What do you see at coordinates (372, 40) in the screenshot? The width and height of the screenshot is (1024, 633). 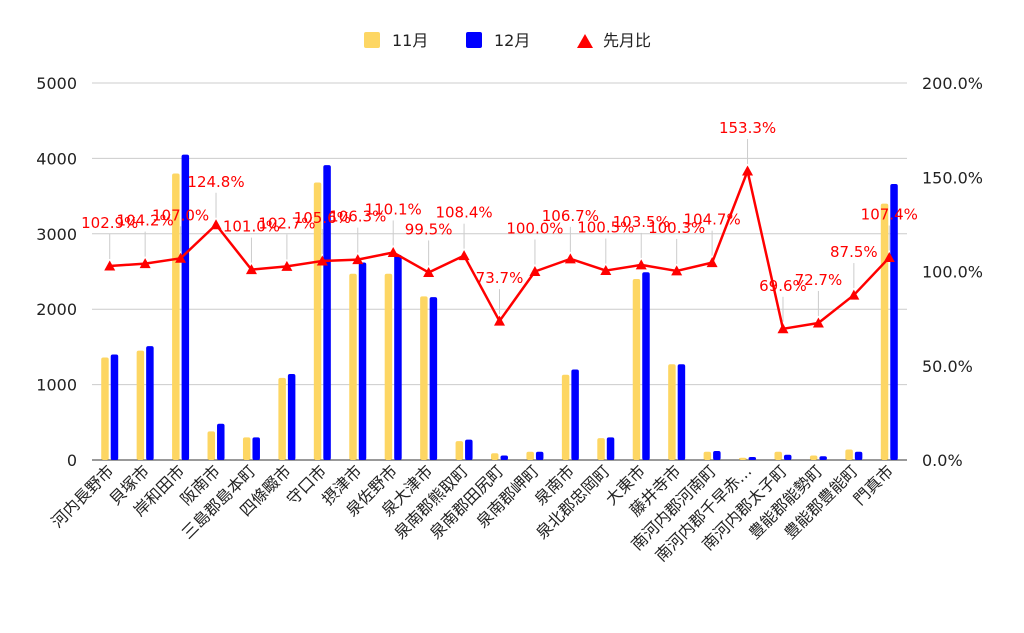 I see `legend-swatch-nov` at bounding box center [372, 40].